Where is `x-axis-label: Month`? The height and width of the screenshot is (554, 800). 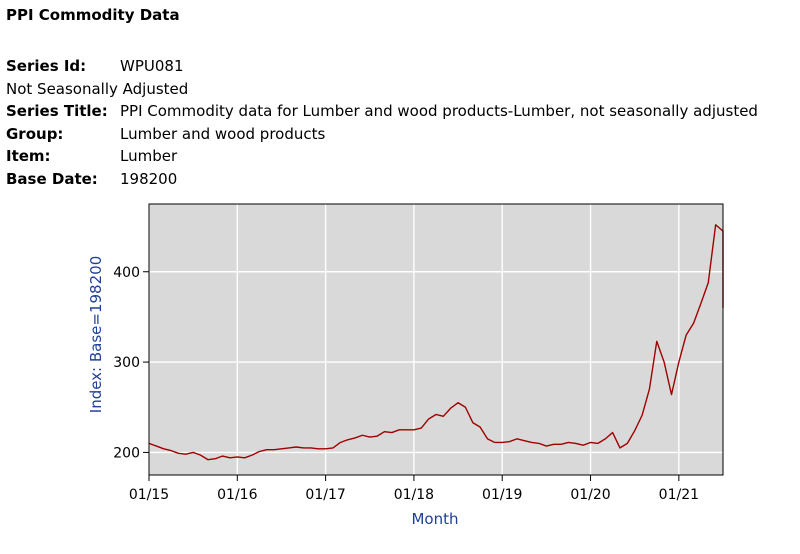
x-axis-label: Month is located at coordinates (434, 519).